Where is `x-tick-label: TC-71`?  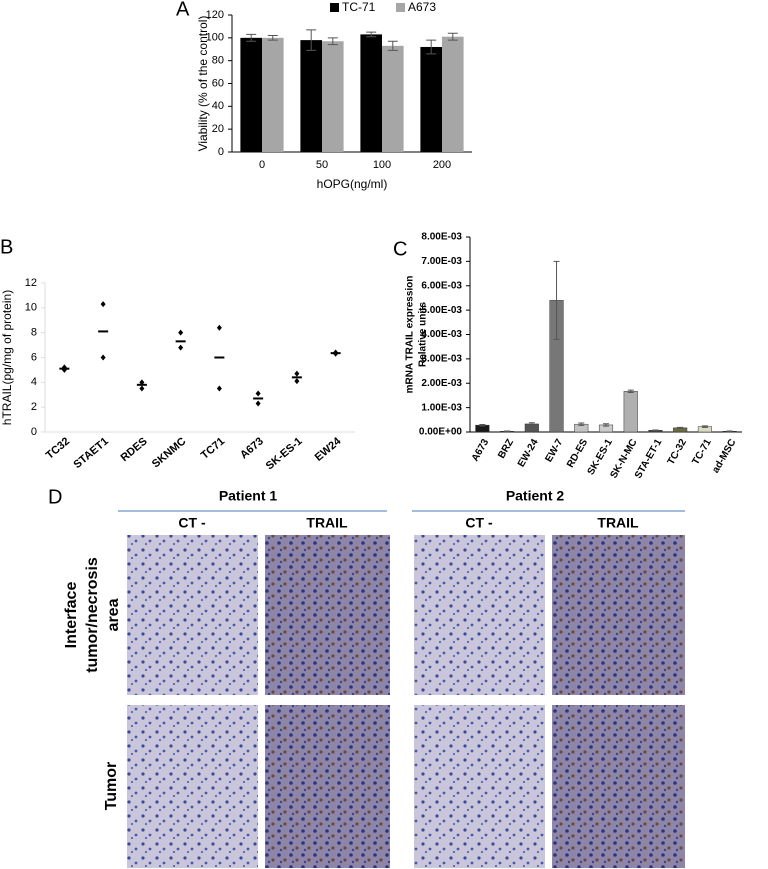 x-tick-label: TC-71 is located at coordinates (702, 452).